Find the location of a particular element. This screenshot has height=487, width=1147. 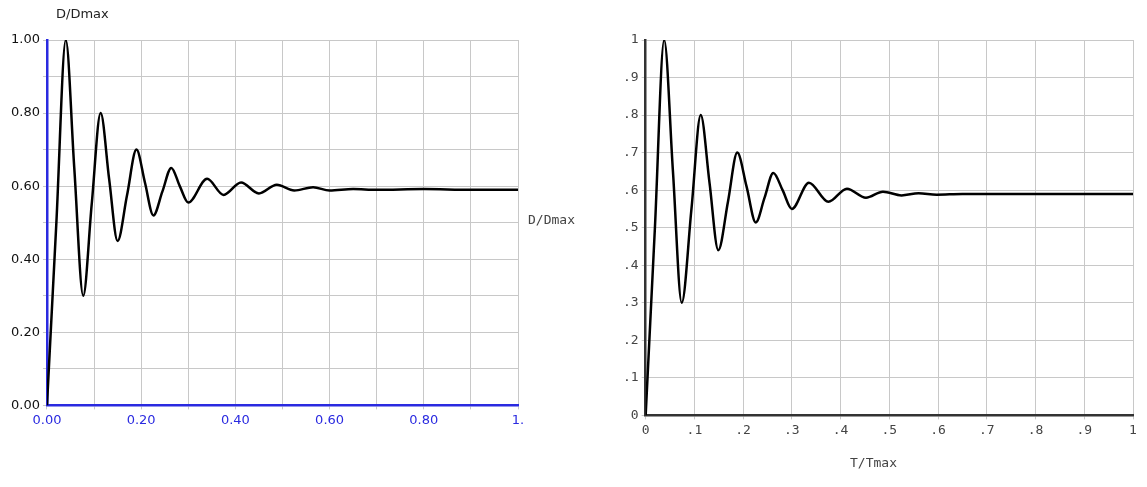

y-tick-label: 0.40 is located at coordinates (25, 258).